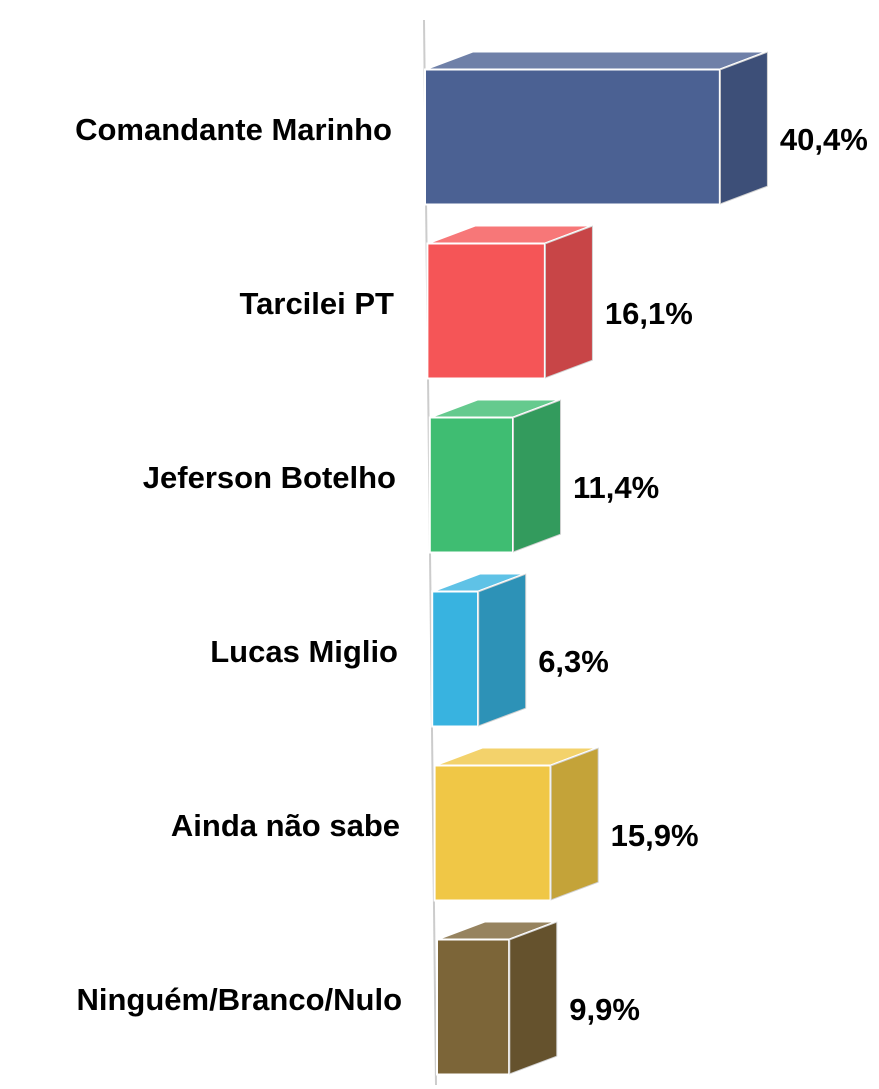 The width and height of the screenshot is (879, 1089). Describe the element at coordinates (616, 487) in the screenshot. I see `value-label: 11,4%` at that location.